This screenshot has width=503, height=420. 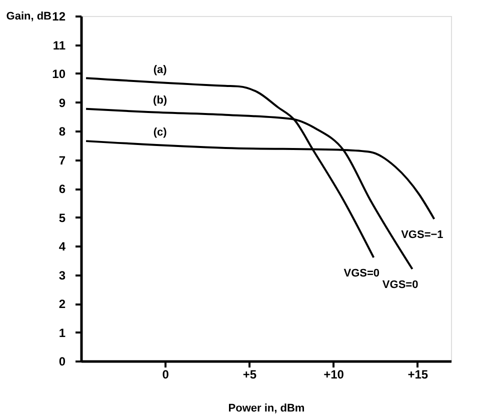 I want to click on y-tick-label: 2, so click(x=62, y=304).